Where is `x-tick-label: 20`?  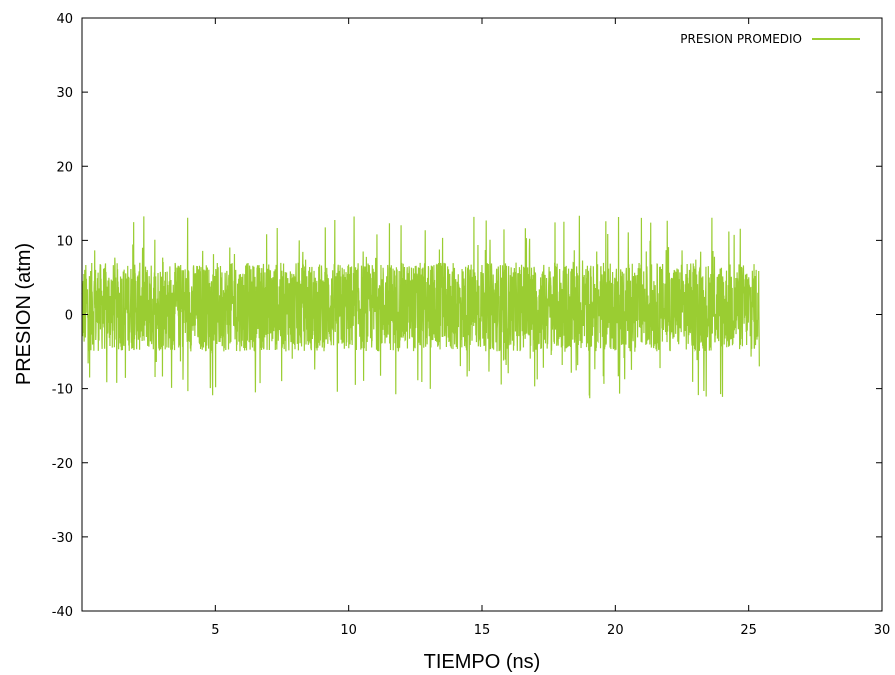
x-tick-label: 20 is located at coordinates (615, 630).